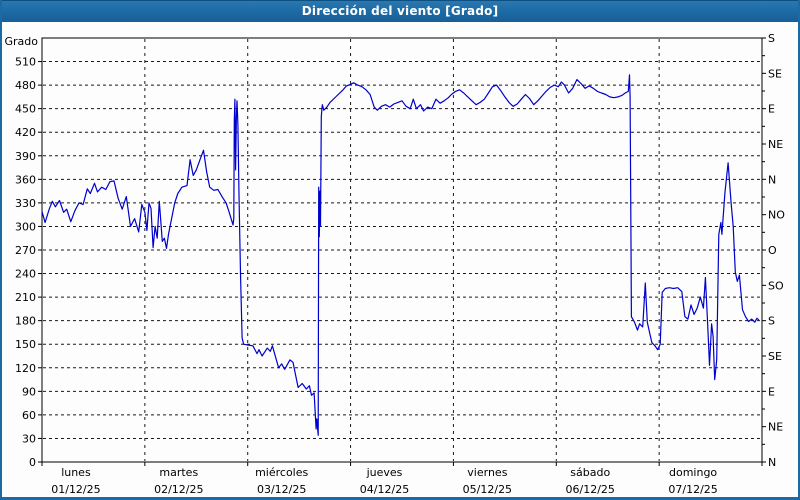 The image size is (800, 500). I want to click on day-name-label: domingo, so click(693, 472).